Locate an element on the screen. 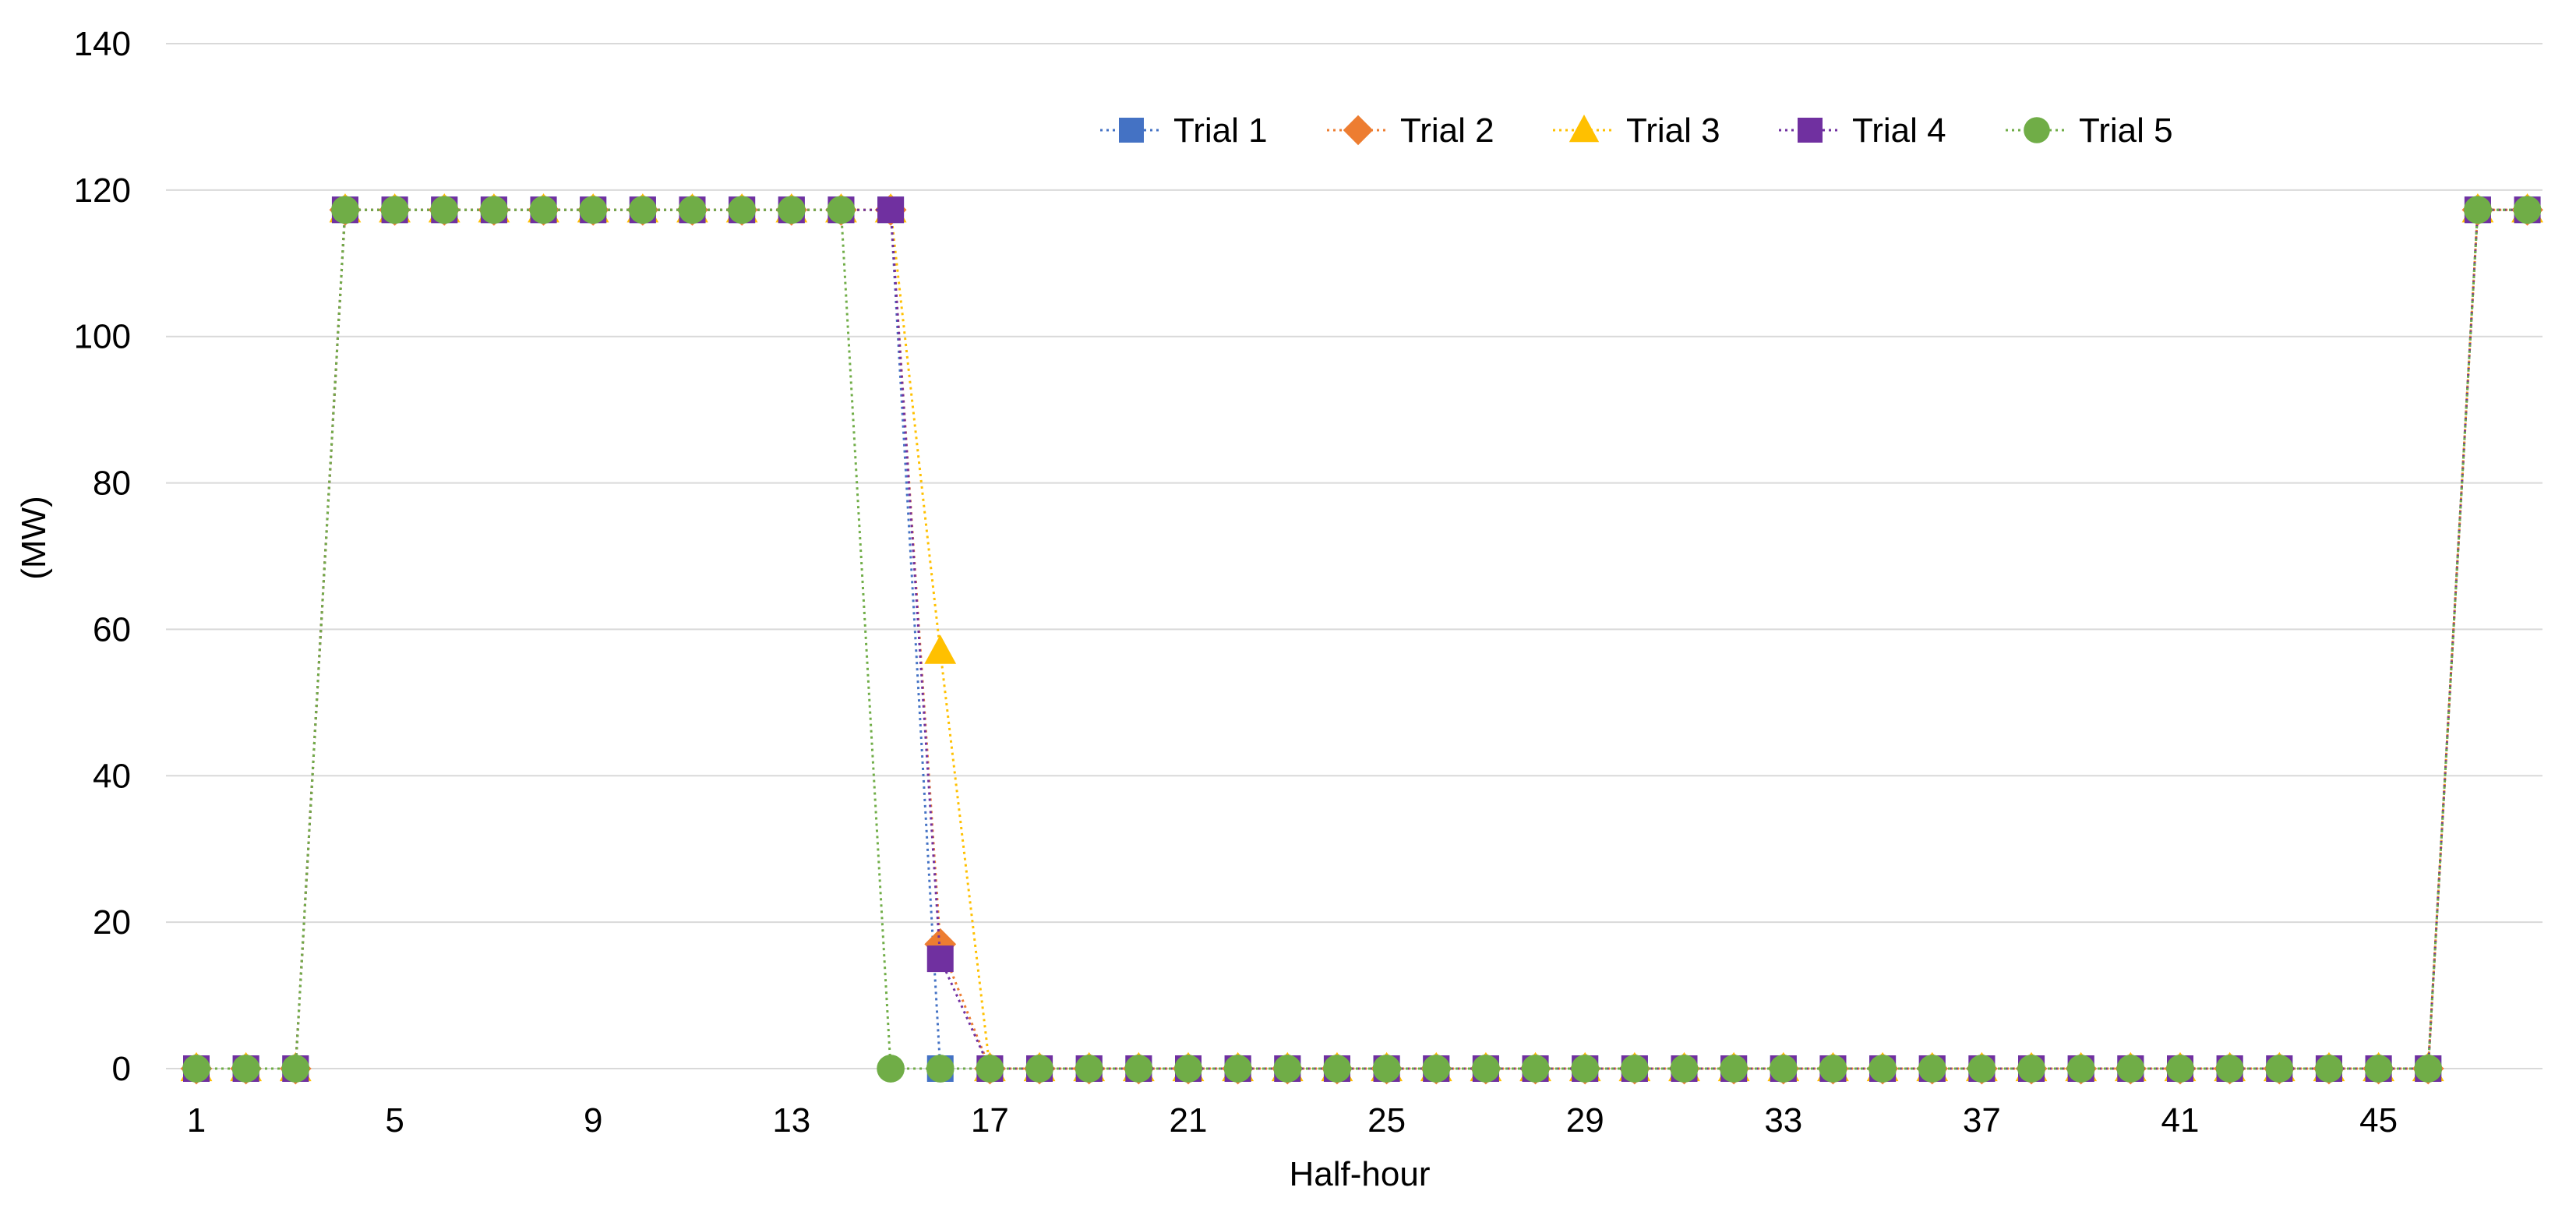 The height and width of the screenshot is (1205, 2576). x-tick-label: 17 is located at coordinates (990, 1120).